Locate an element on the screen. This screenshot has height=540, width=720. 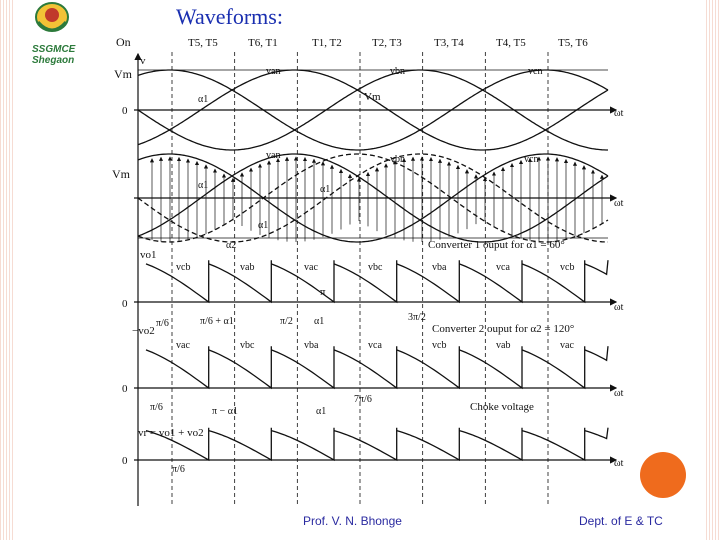
p3-segment-label: vac is located at coordinates (311, 267).